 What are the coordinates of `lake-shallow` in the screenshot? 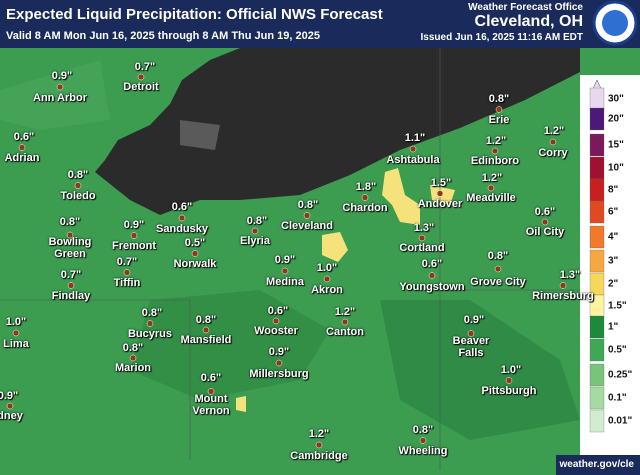 It's located at (200, 135).